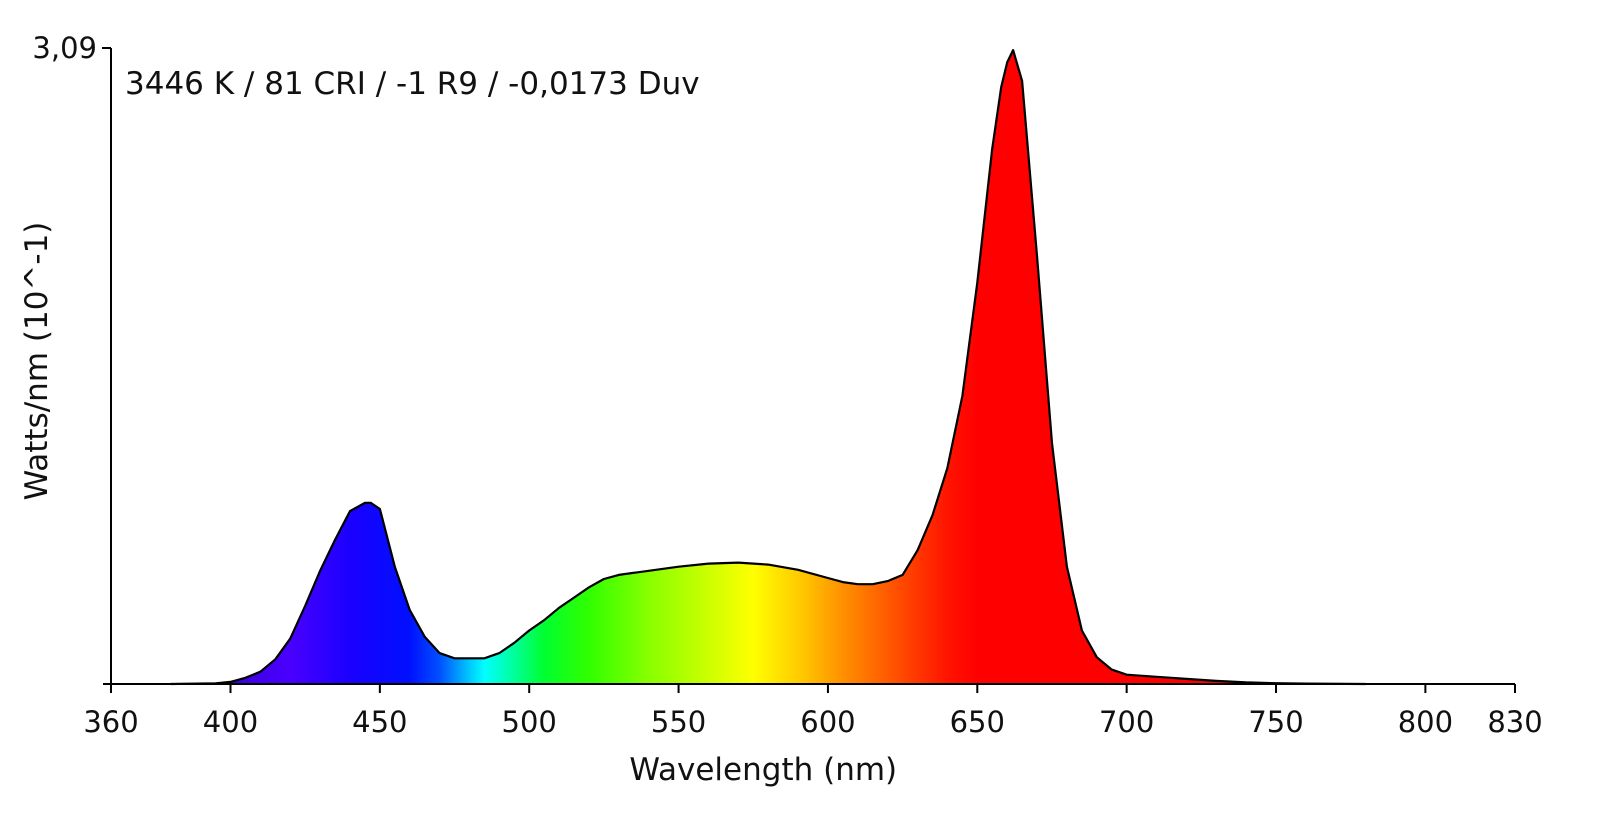  Describe the element at coordinates (1126, 722) in the screenshot. I see `x-tick-label: 700` at that location.